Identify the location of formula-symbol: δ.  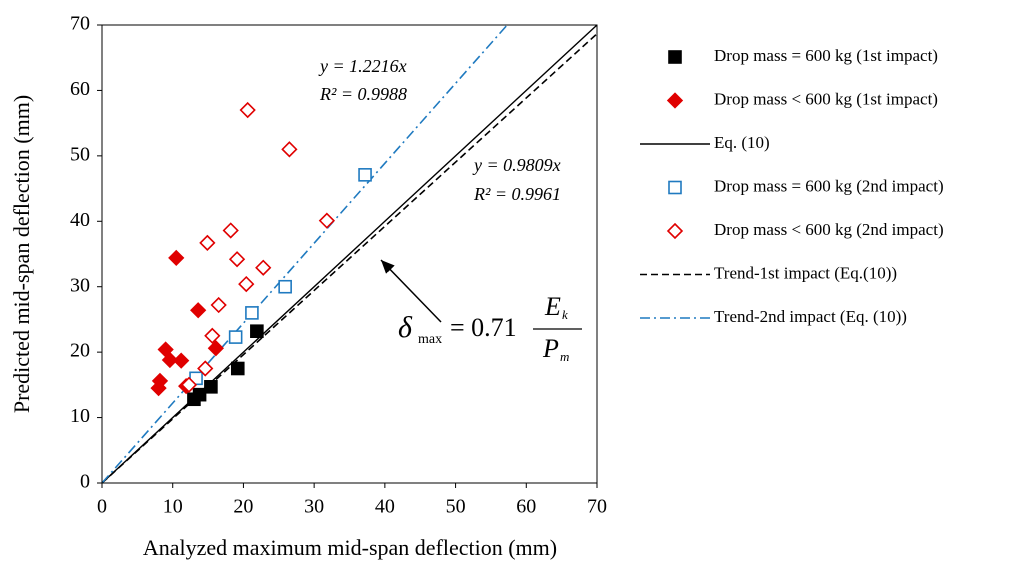
(405, 327).